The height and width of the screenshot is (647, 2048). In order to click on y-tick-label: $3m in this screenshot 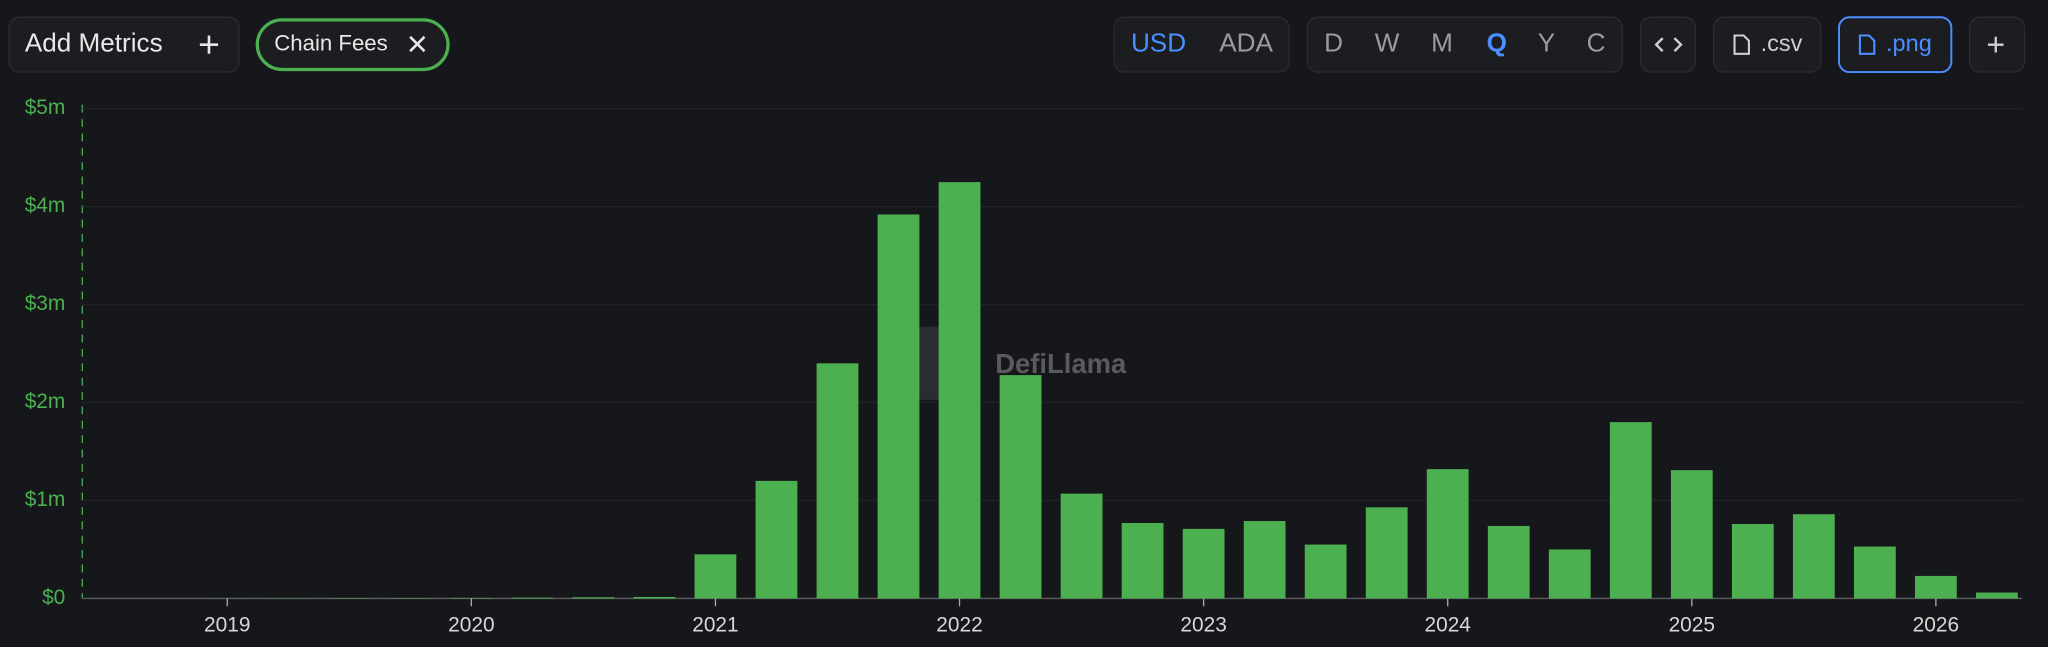, I will do `click(45, 303)`.